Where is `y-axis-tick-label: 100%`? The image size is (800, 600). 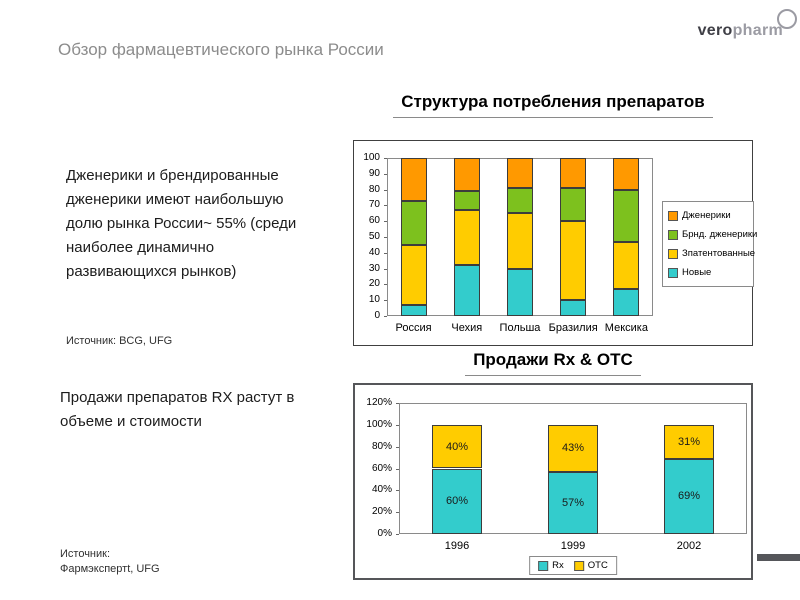
y-axis-tick-label: 100% is located at coordinates (379, 424).